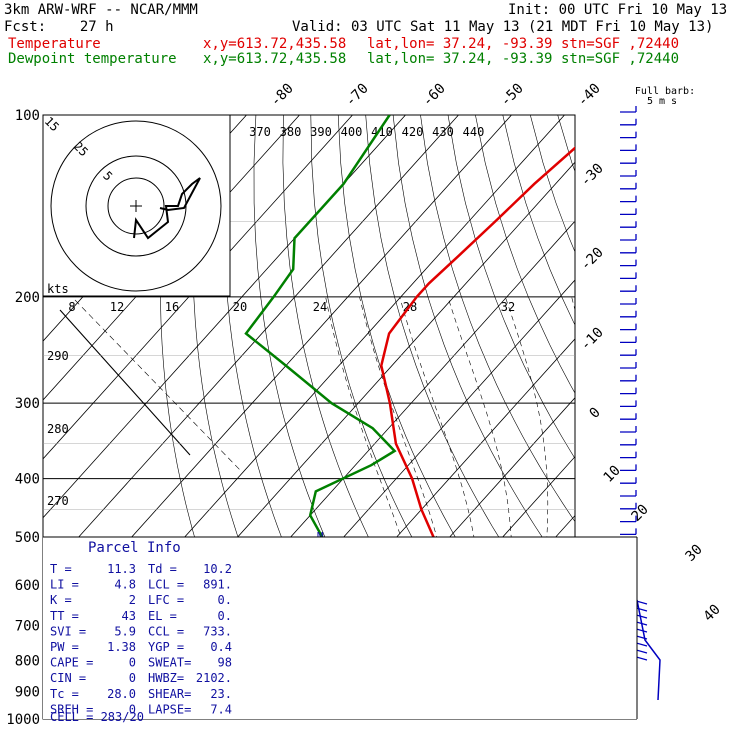 Image resolution: width=740 pixels, height=740 pixels. I want to click on hodograph-units: kts, so click(58, 289).